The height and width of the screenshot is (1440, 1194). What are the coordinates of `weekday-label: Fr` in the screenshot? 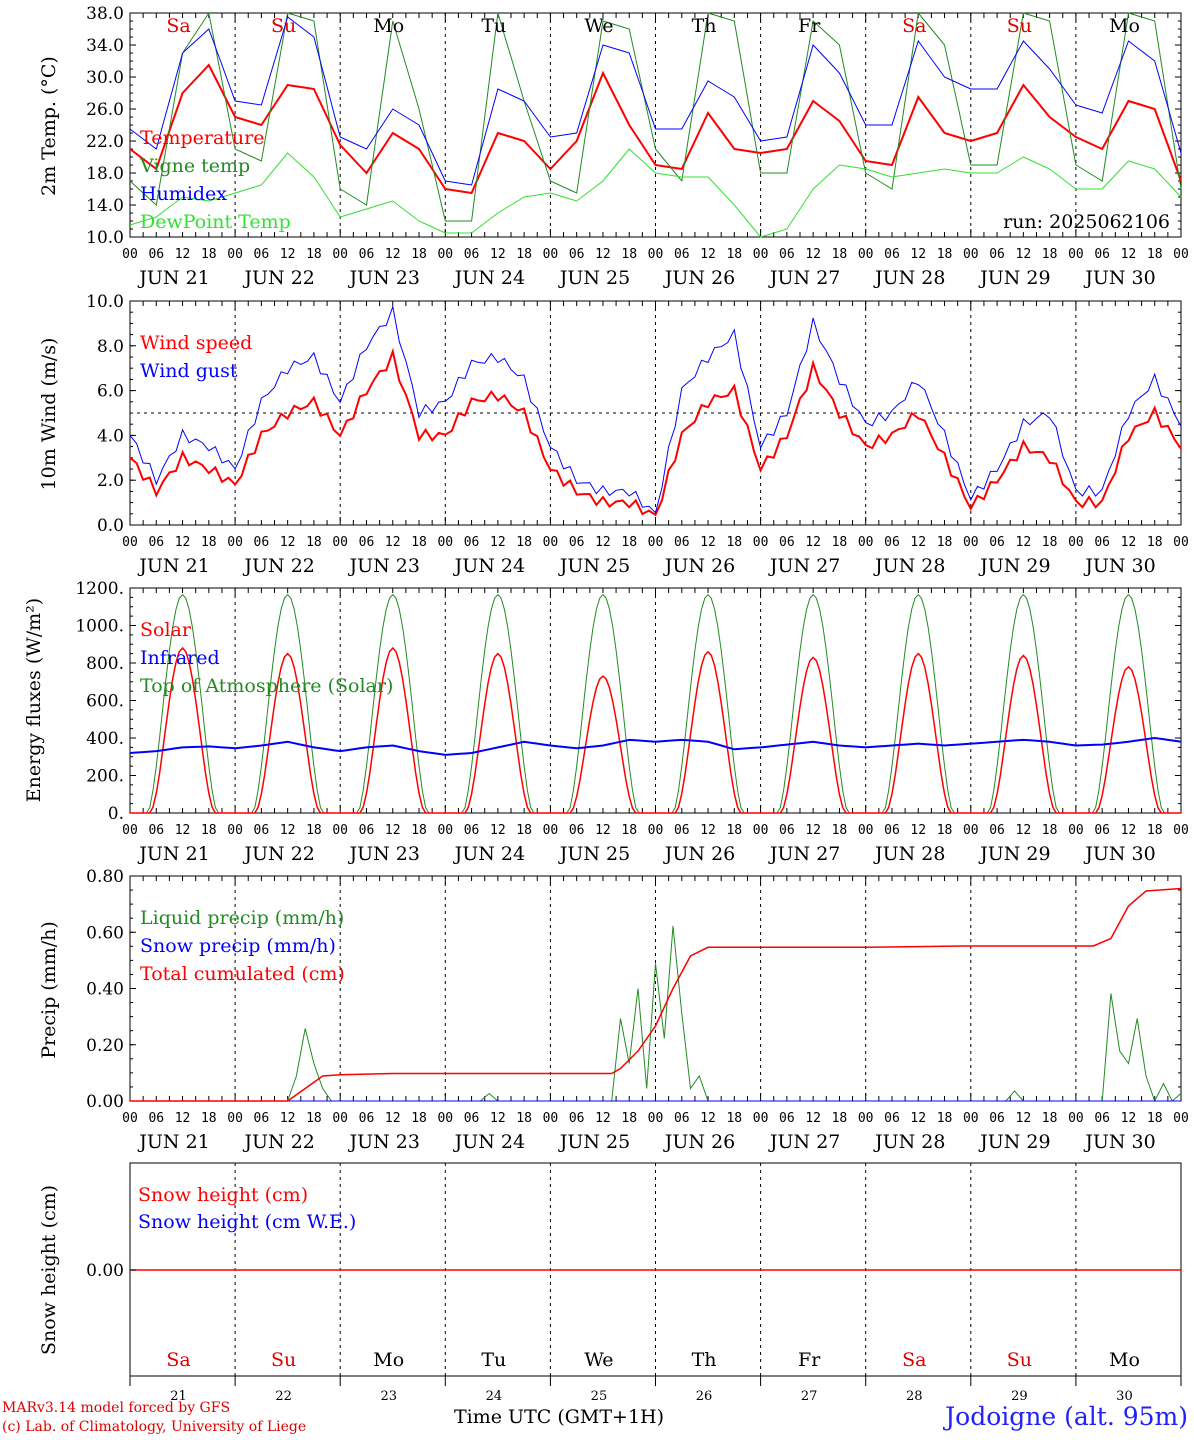 It's located at (809, 1360).